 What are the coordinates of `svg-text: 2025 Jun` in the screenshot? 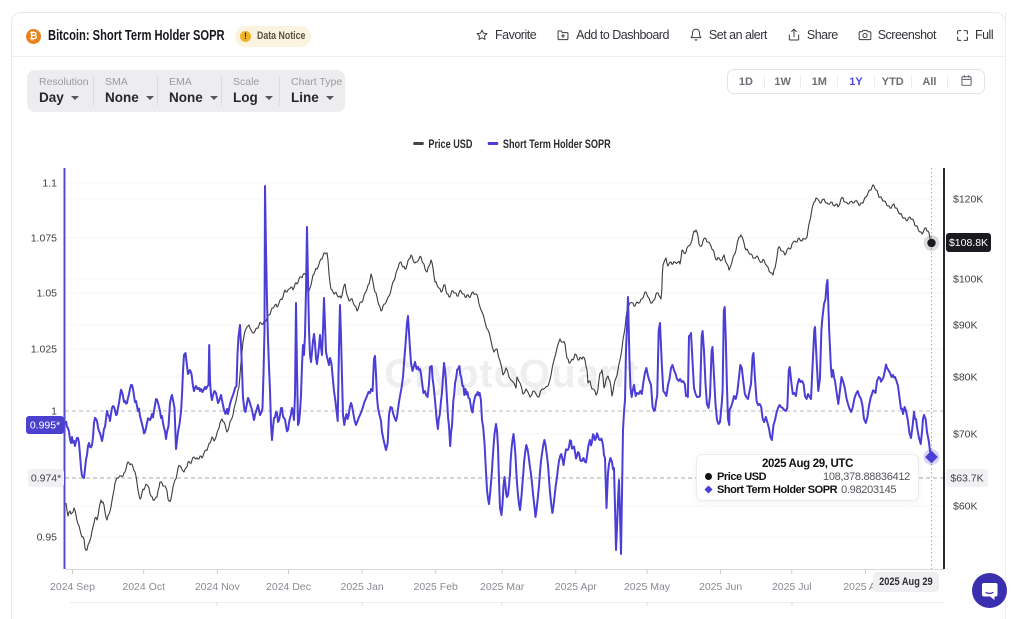 It's located at (720, 587).